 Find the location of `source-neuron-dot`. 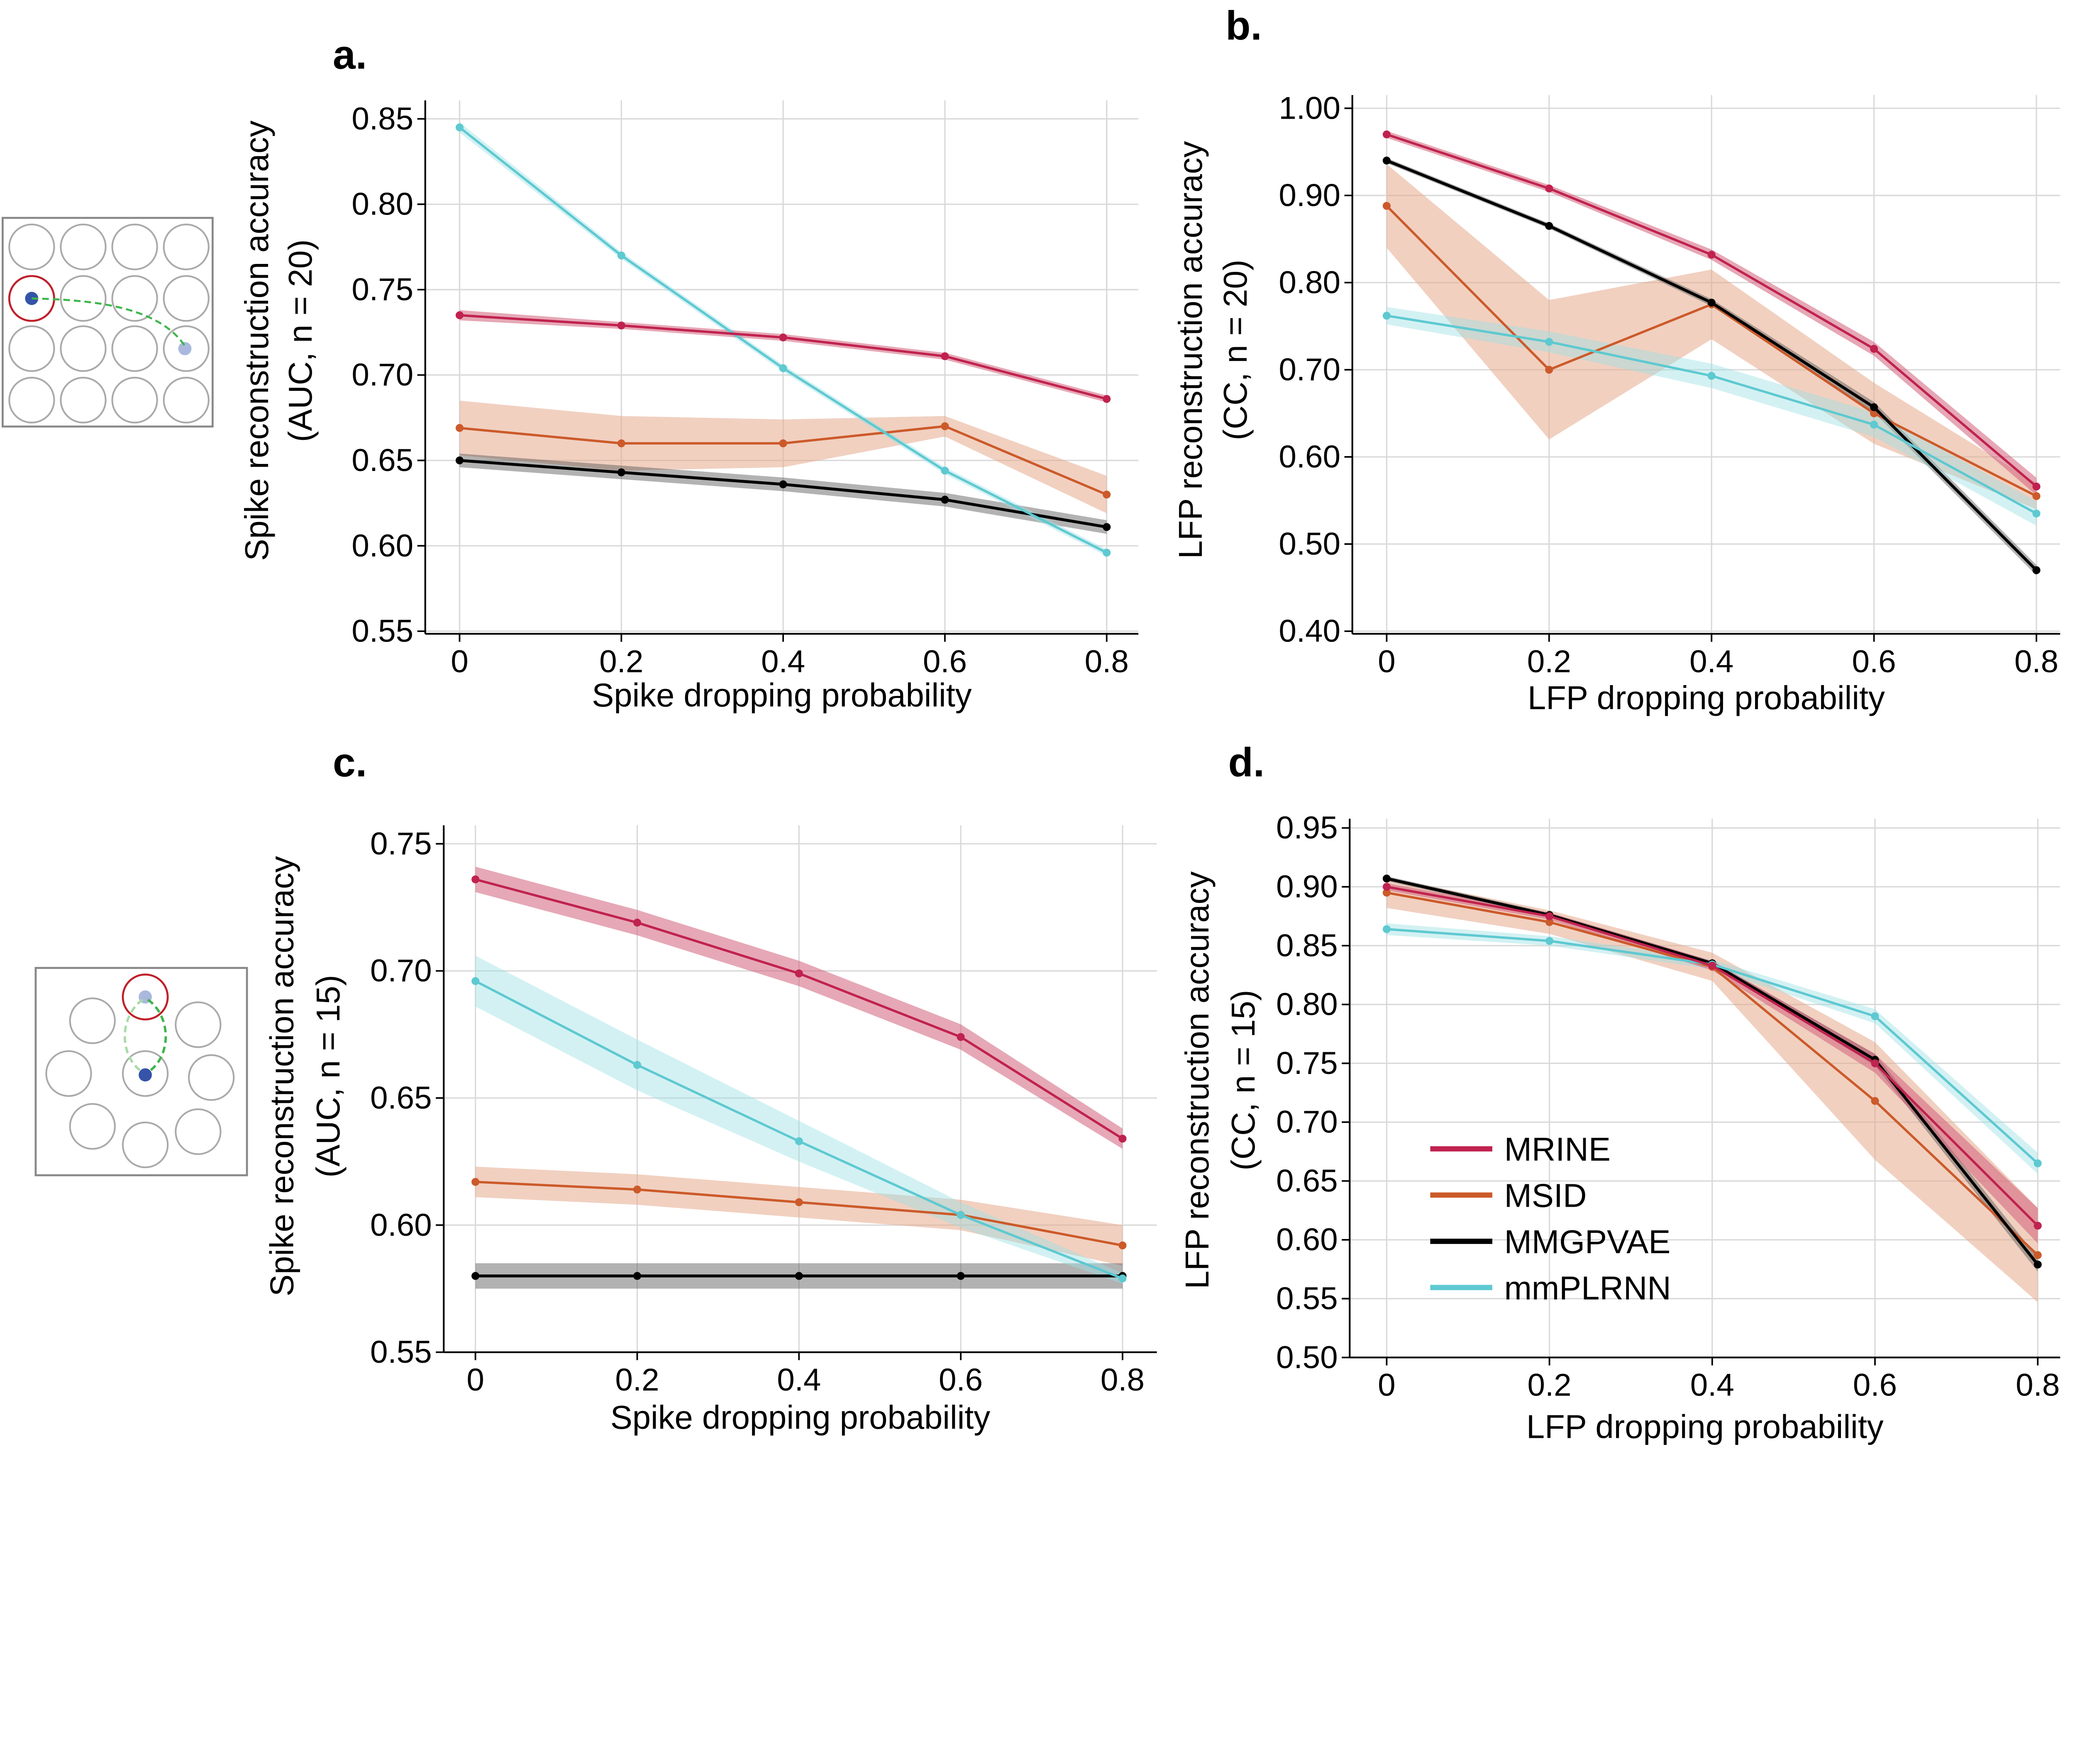

source-neuron-dot is located at coordinates (145, 1075).